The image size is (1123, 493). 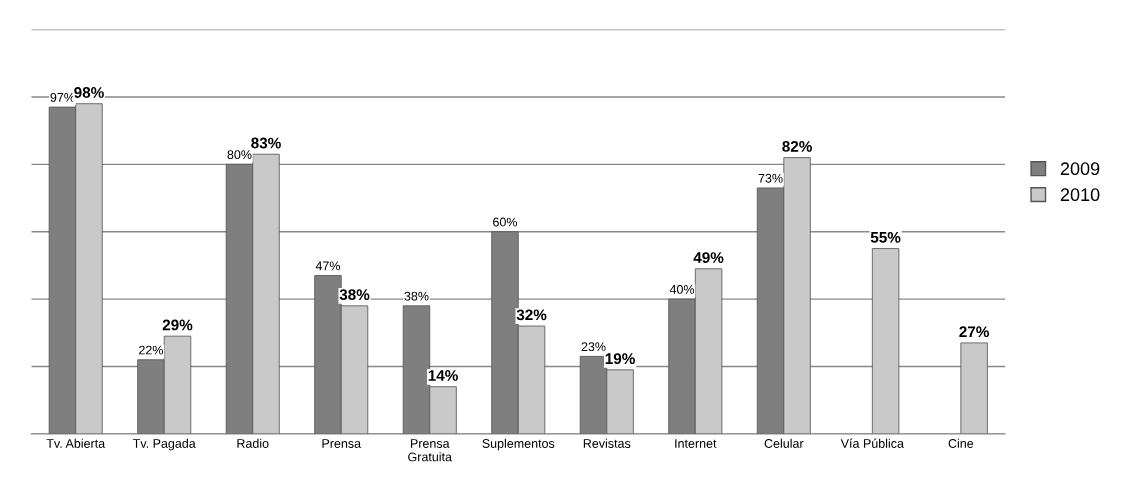 I want to click on x-tick-label: Tv. Pagada, so click(x=164, y=444).